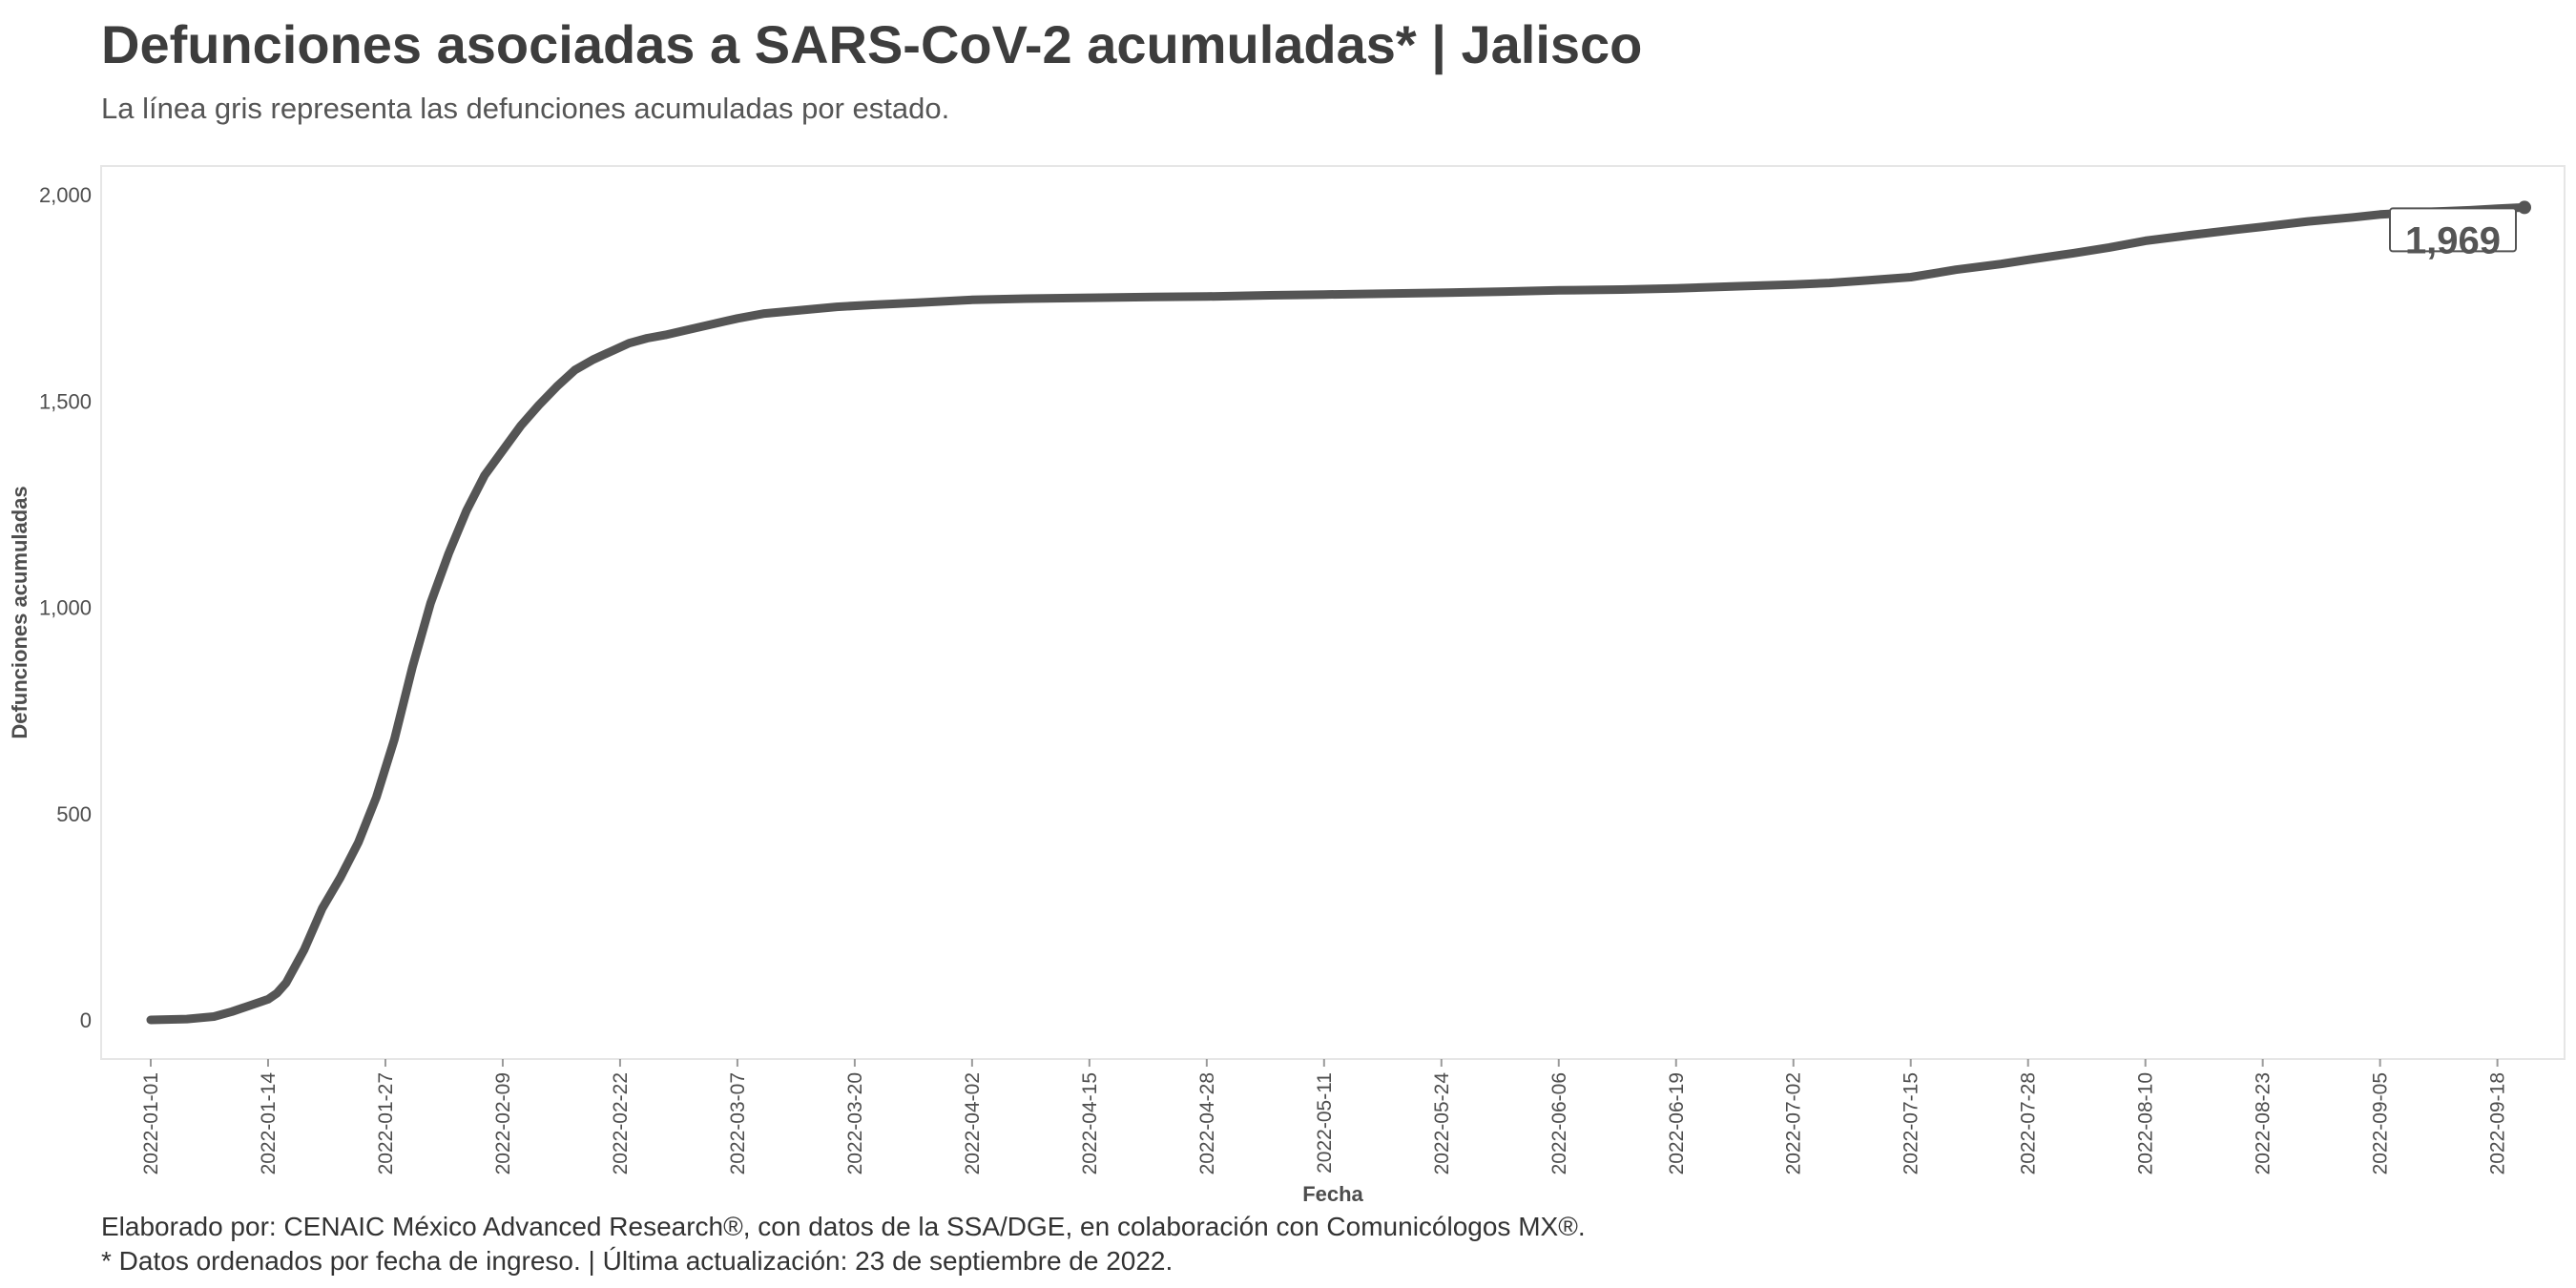  I want to click on end-point-marker, so click(2524, 207).